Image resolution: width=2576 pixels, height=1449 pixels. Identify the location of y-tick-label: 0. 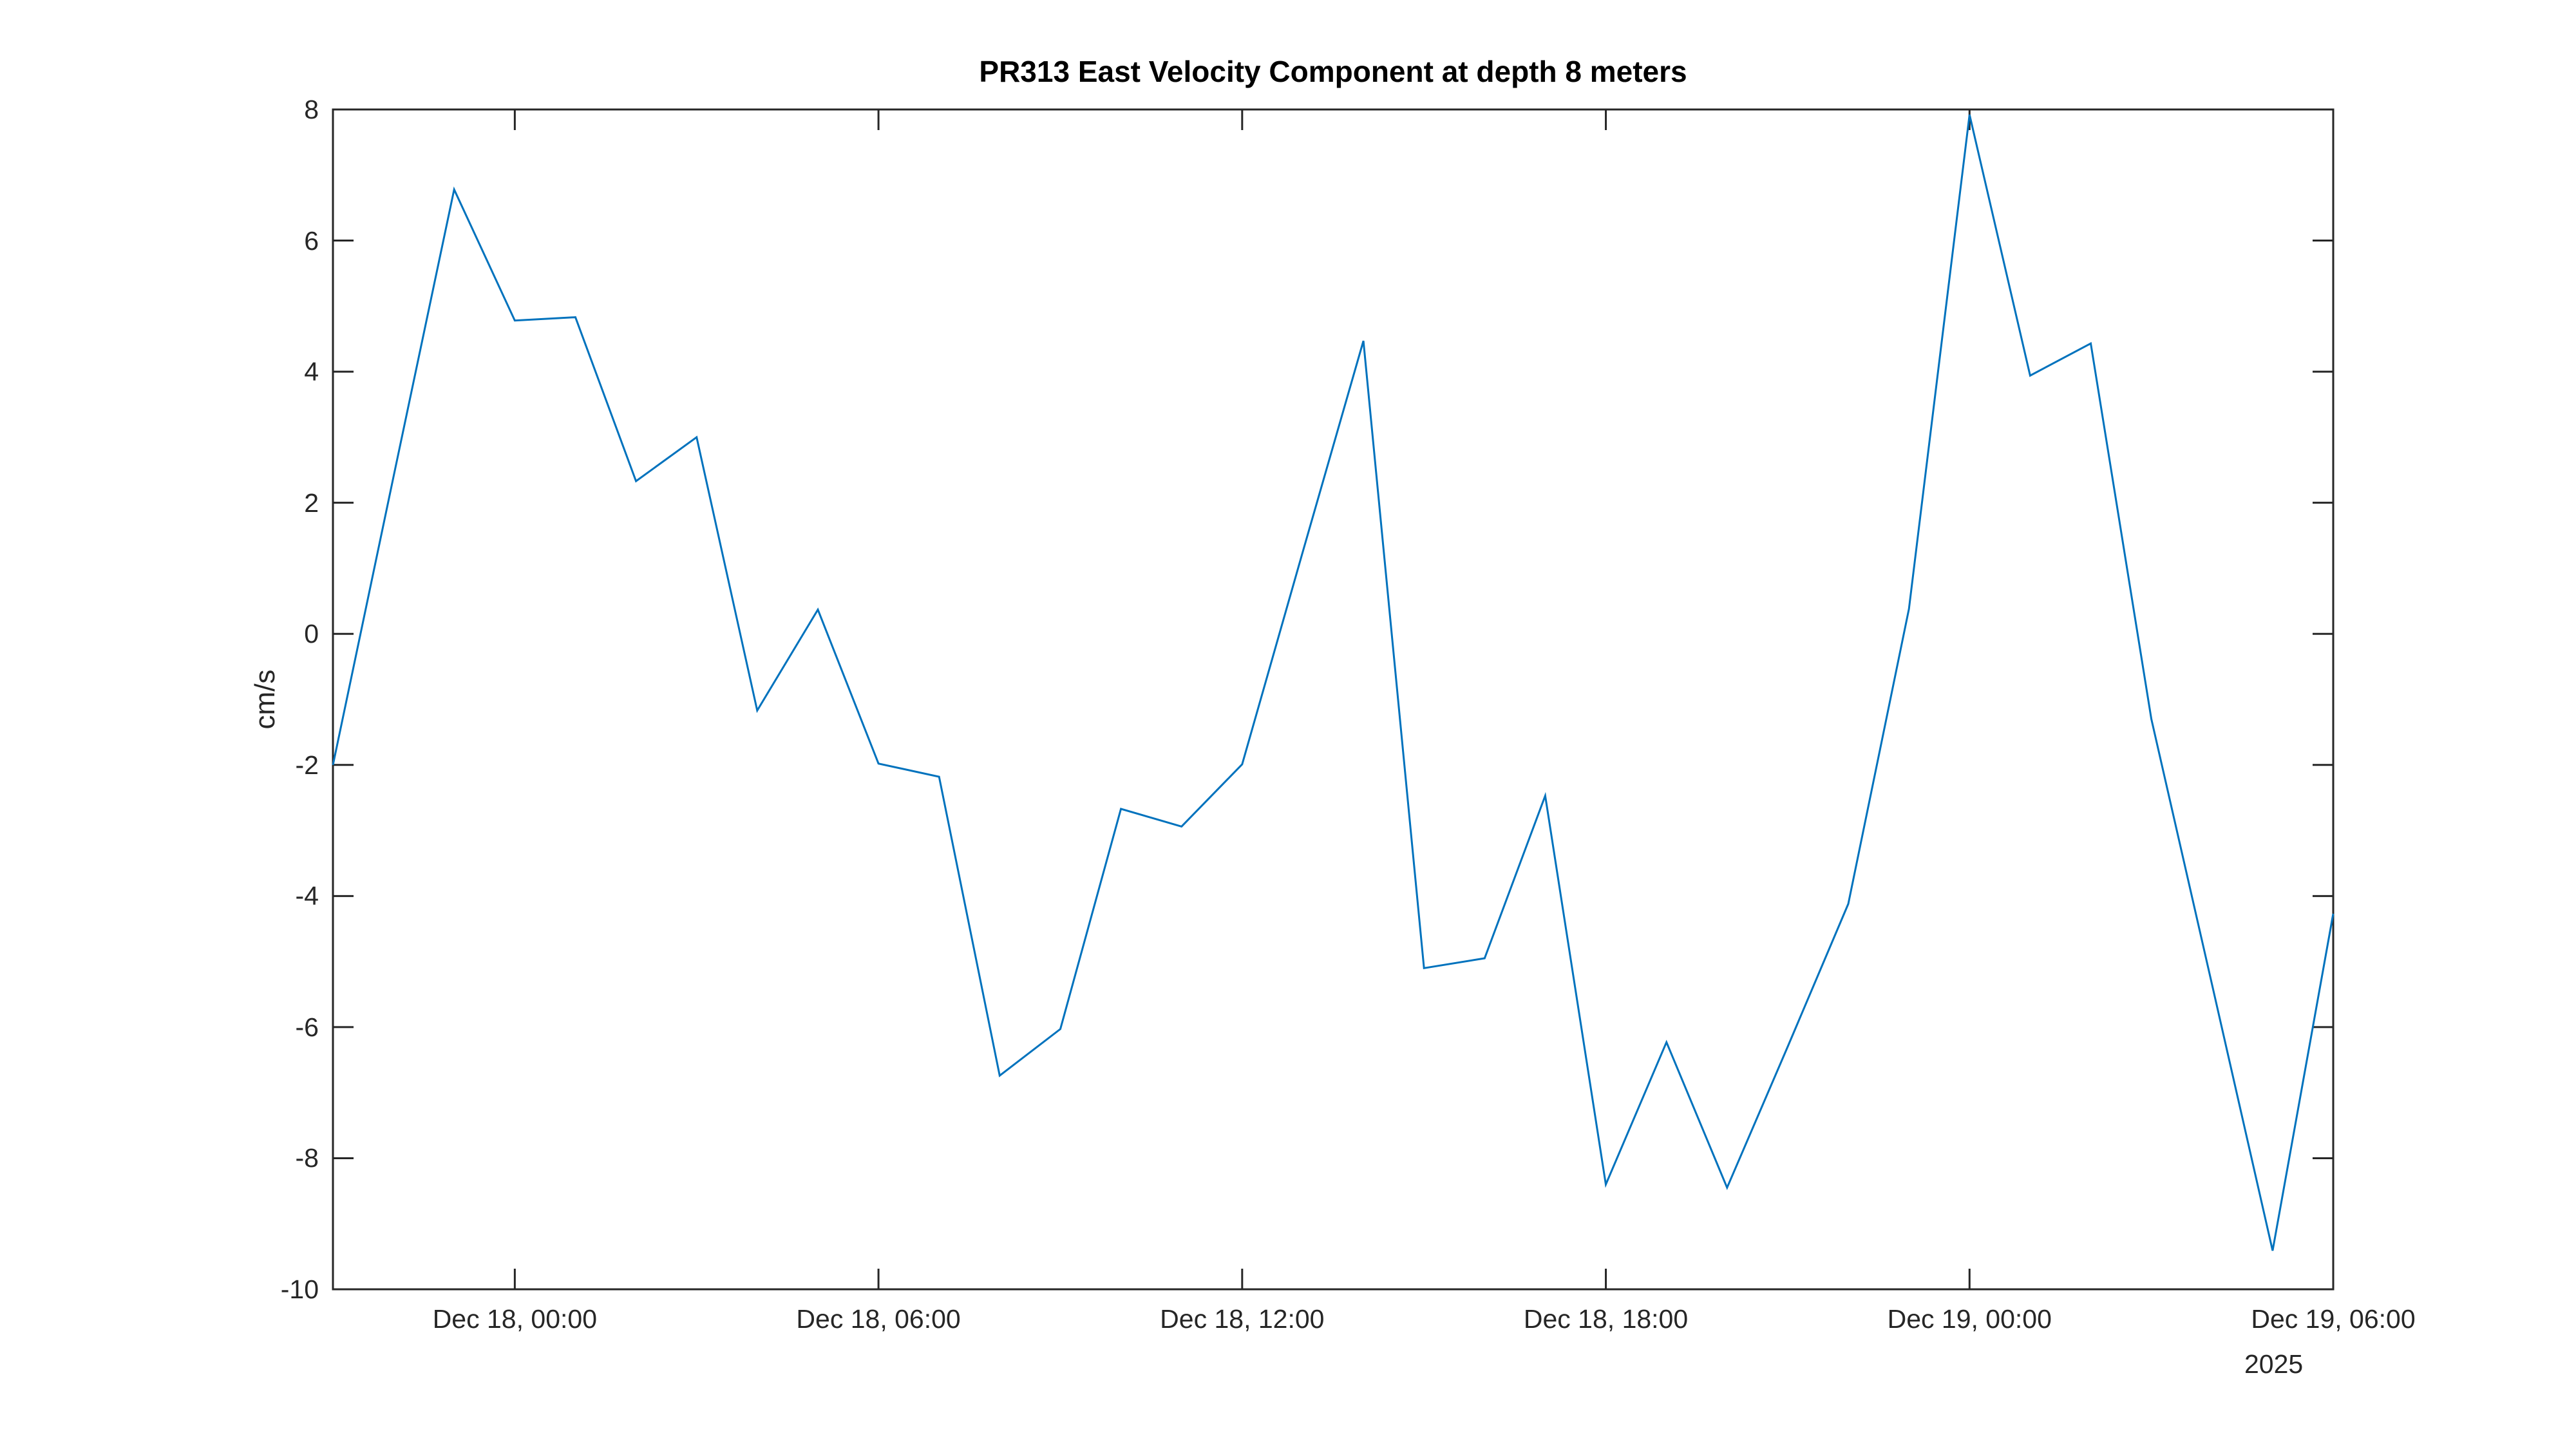
(311, 634).